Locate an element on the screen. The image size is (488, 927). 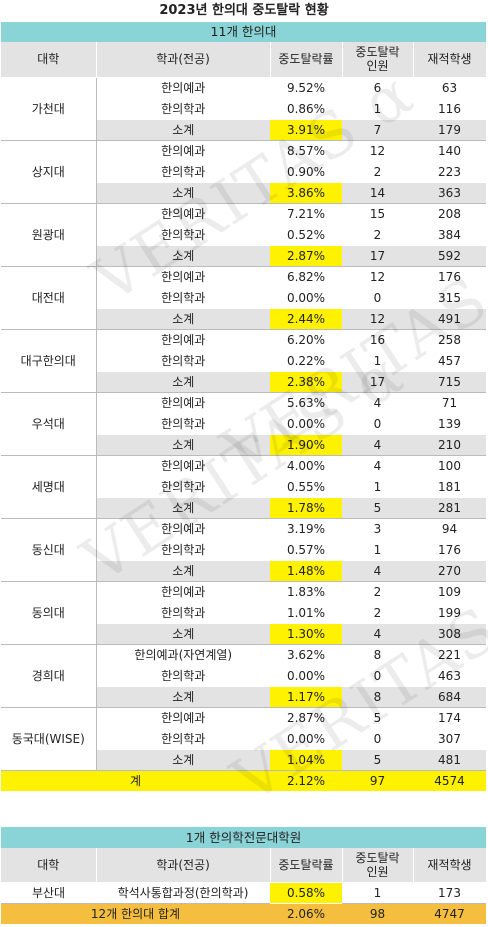
university-name: 상지대 is located at coordinates (49, 172).